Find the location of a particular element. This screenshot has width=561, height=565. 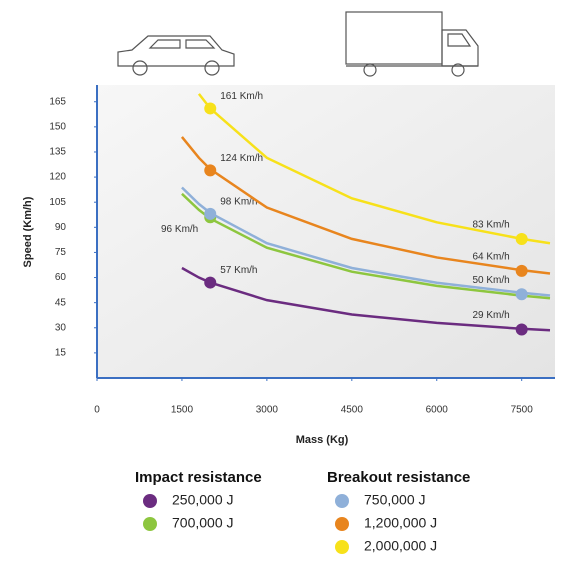

value-label: 64 Km/h is located at coordinates (490, 256).